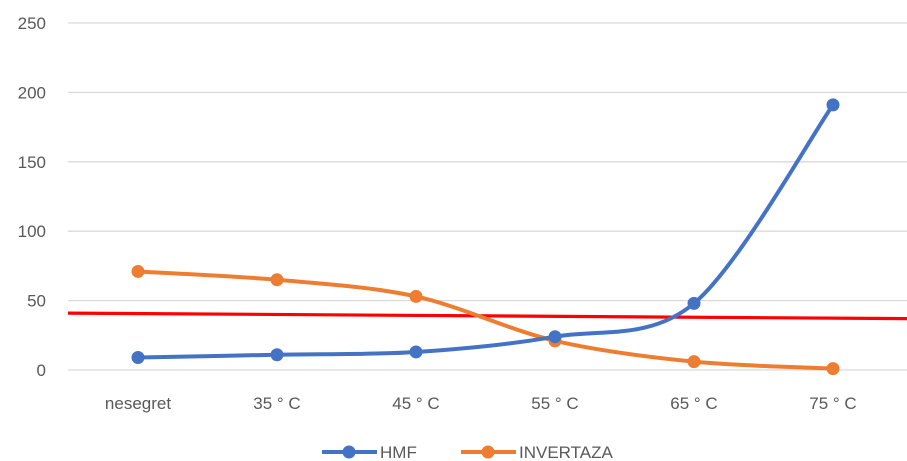  I want to click on legend-marker-hmf, so click(349, 452).